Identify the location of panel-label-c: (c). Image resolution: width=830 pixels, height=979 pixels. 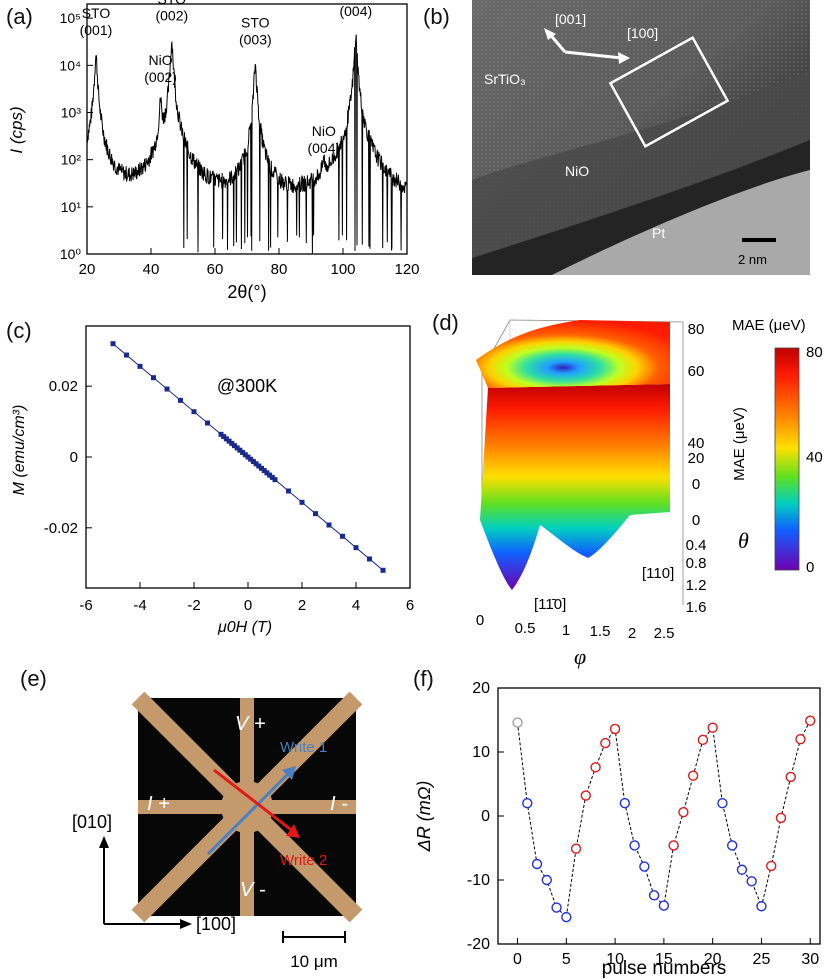
(19, 330).